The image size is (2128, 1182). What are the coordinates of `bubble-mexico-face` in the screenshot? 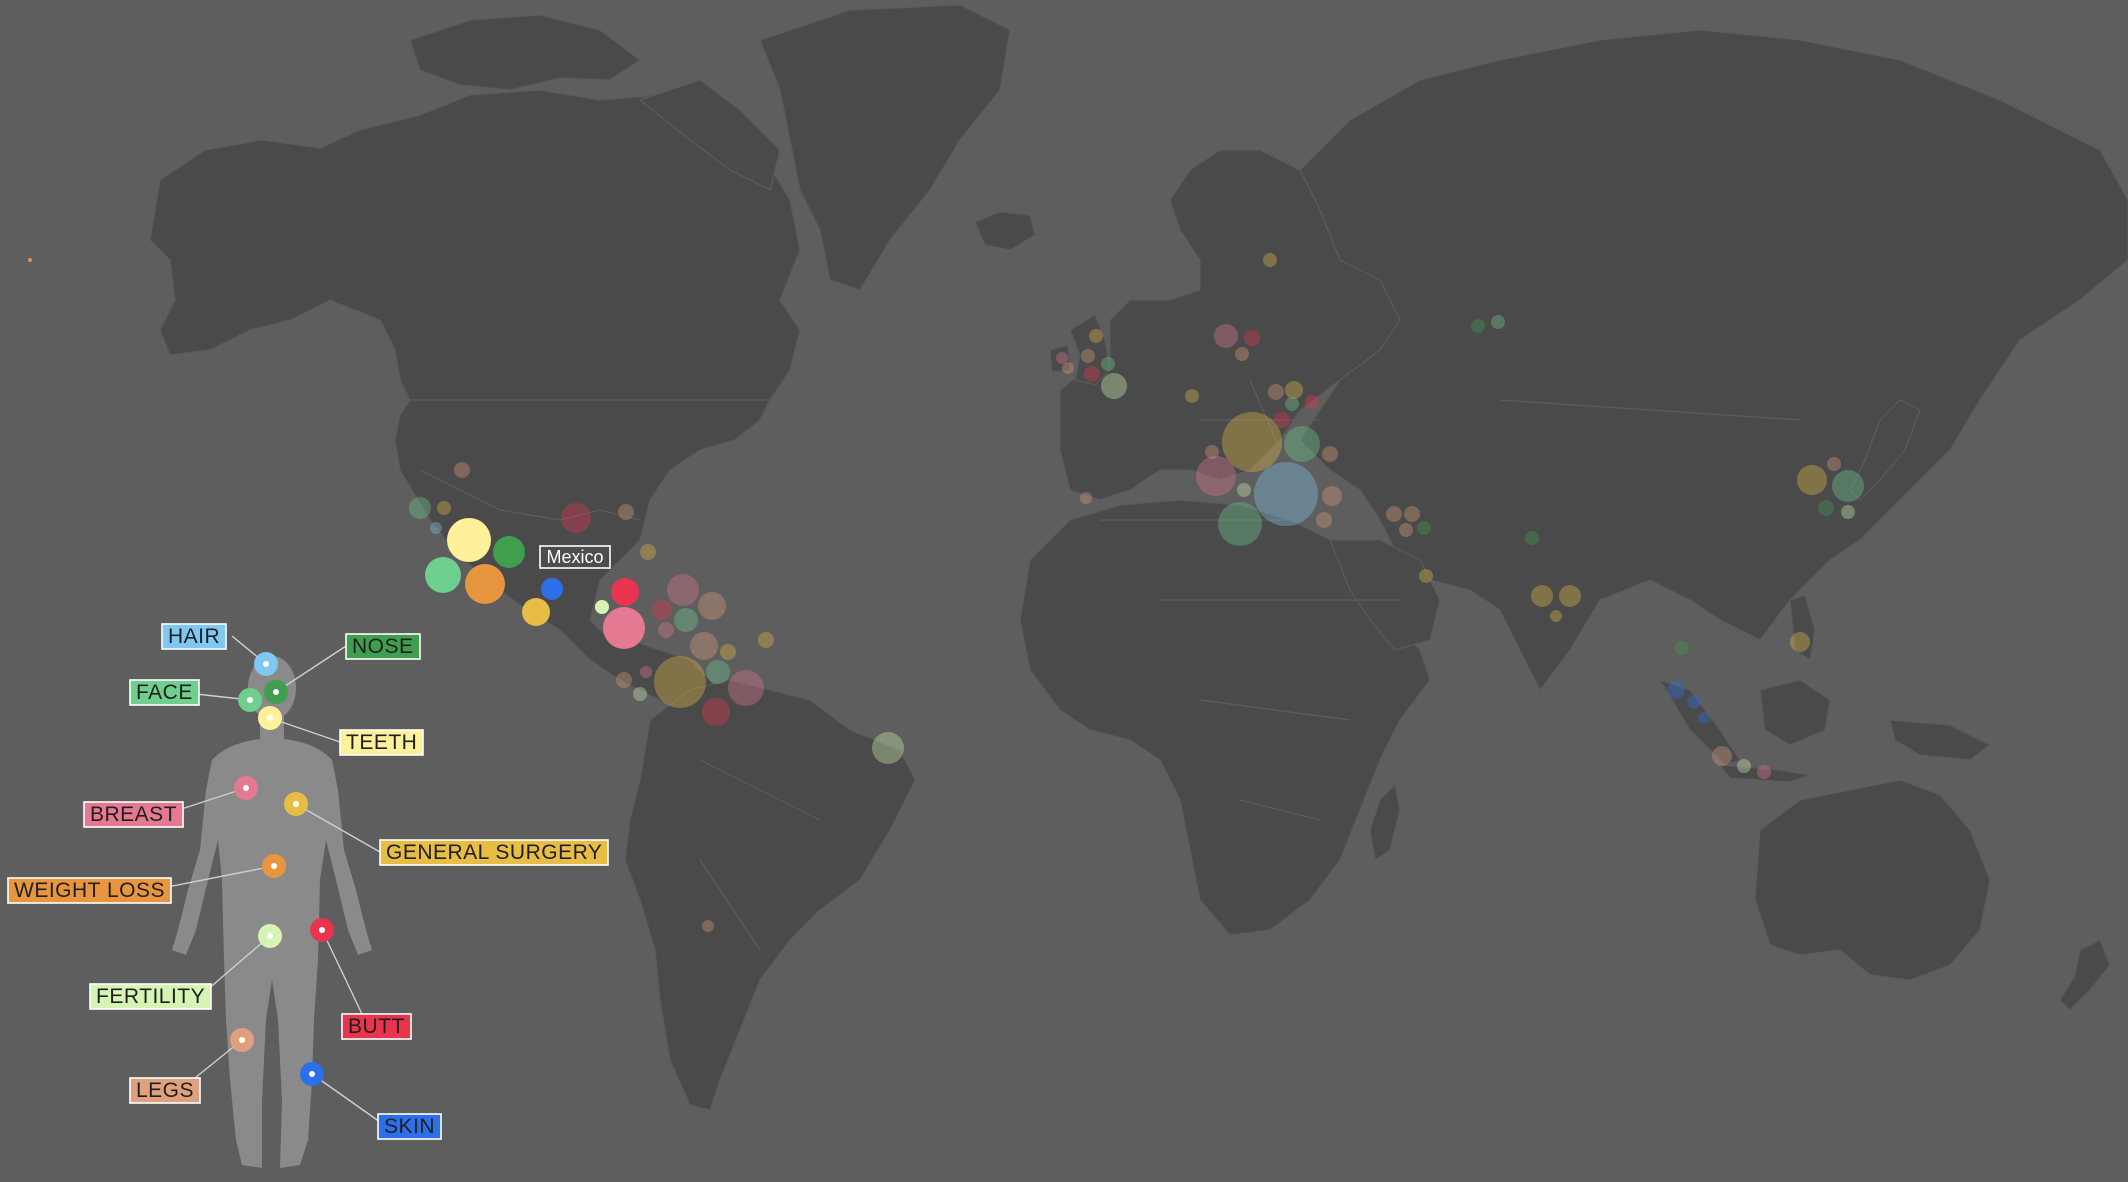 It's located at (443, 575).